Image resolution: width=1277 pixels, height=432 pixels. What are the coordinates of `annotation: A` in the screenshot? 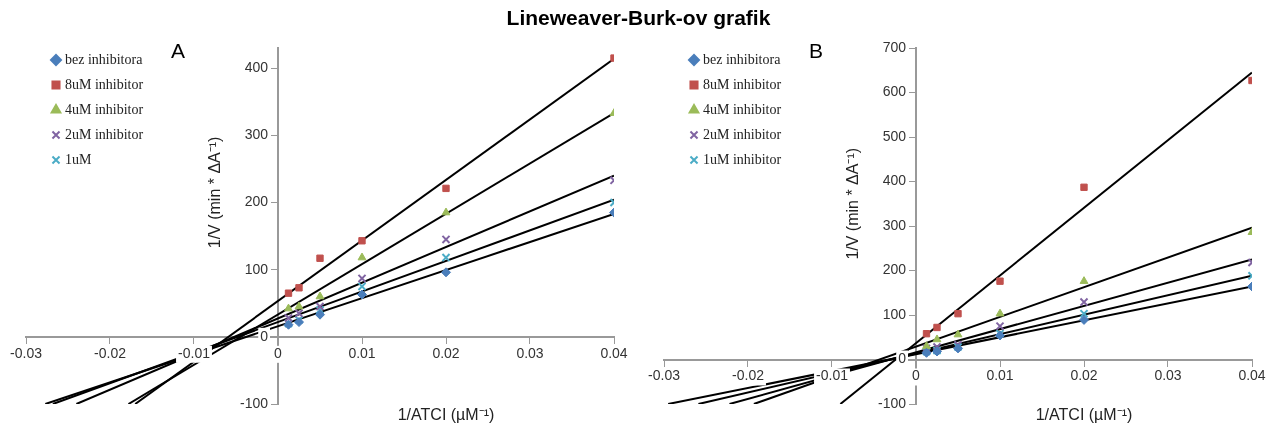 It's located at (178, 51).